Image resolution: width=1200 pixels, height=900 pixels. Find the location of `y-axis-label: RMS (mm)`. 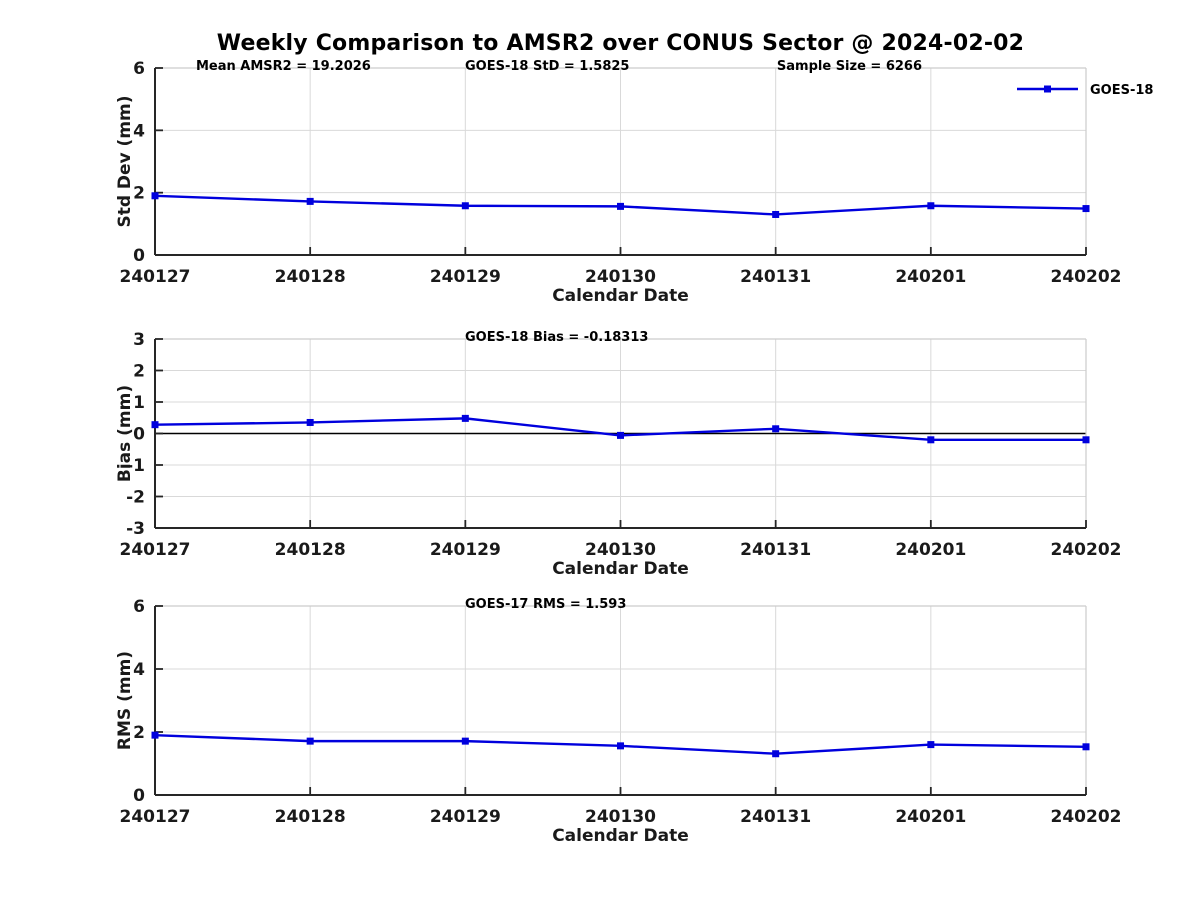

y-axis-label: RMS (mm) is located at coordinates (125, 700).